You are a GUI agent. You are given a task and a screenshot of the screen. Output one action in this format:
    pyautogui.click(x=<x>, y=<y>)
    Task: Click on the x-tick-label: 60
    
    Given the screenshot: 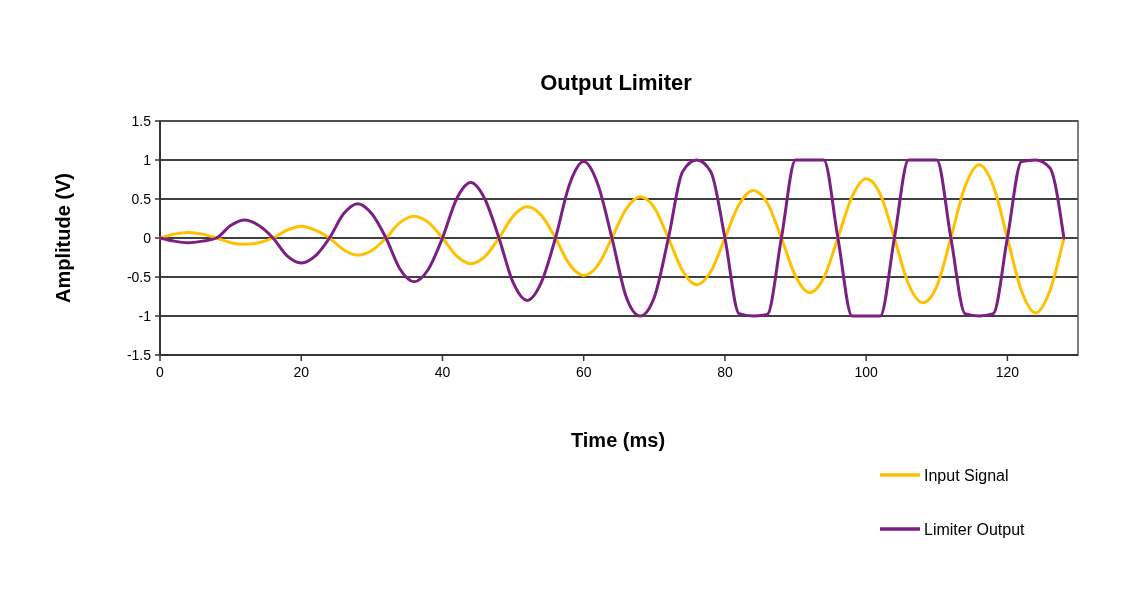 What is the action you would take?
    pyautogui.click(x=583, y=372)
    